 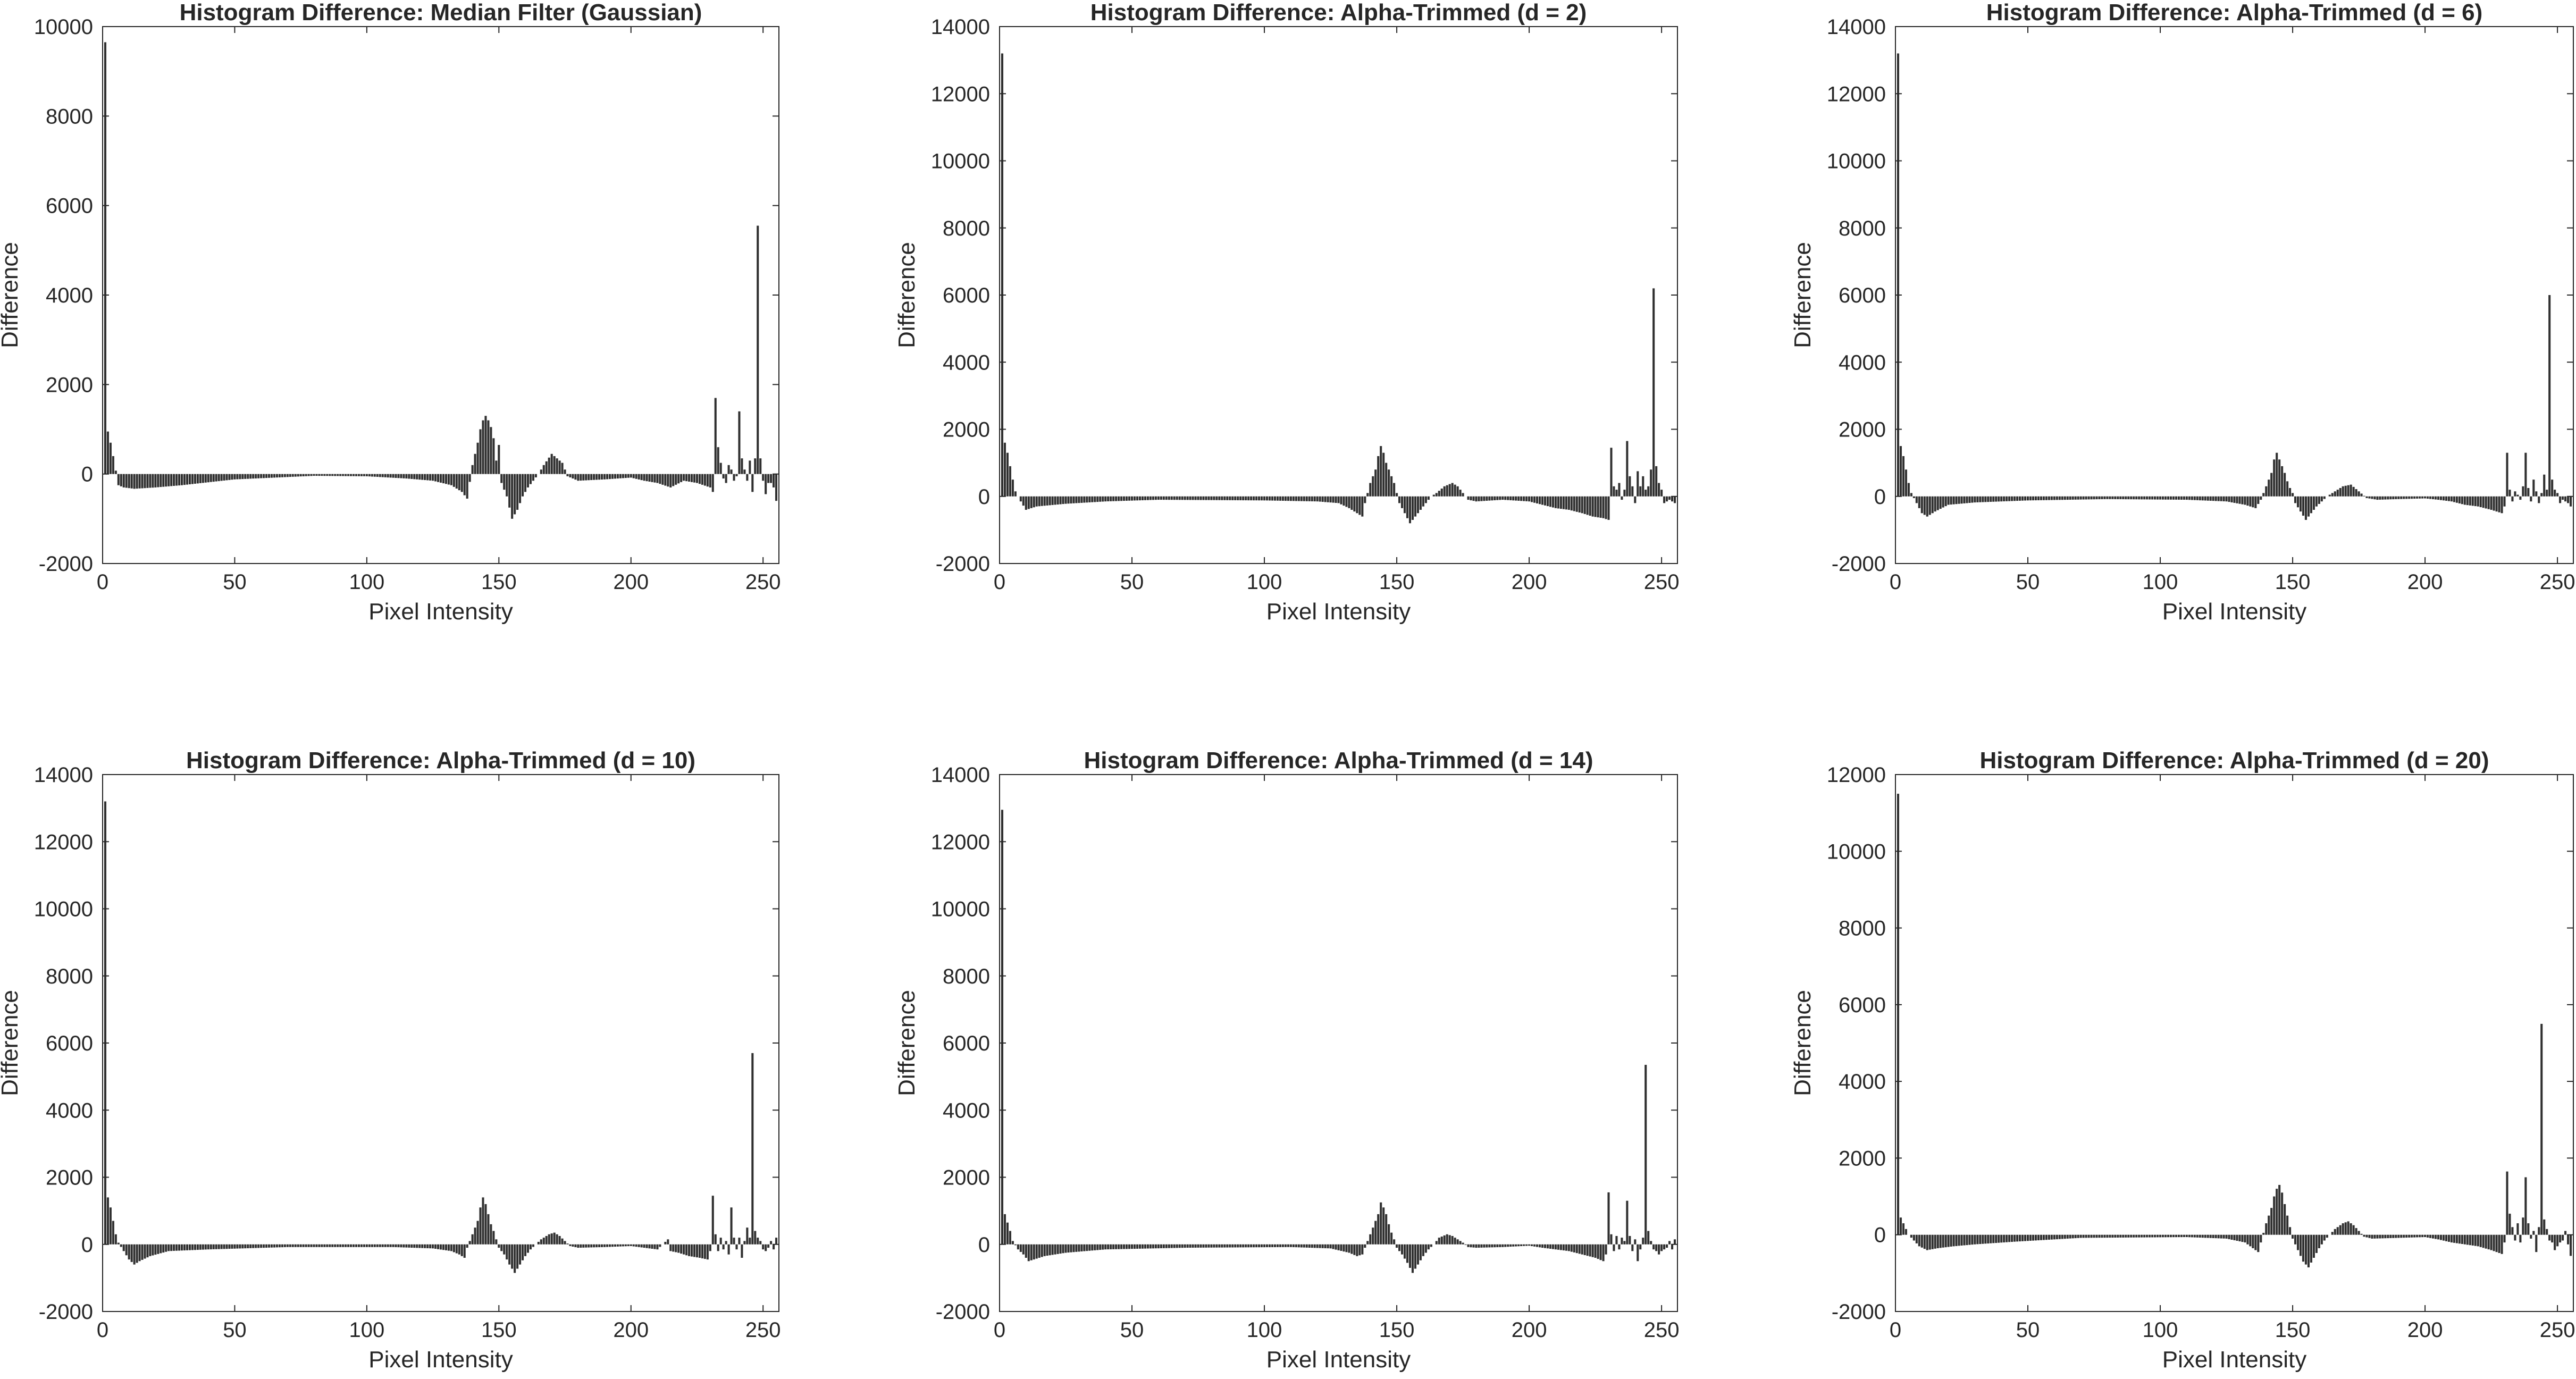 What do you see at coordinates (1859, 564) in the screenshot?
I see `y-tick-label: -2000` at bounding box center [1859, 564].